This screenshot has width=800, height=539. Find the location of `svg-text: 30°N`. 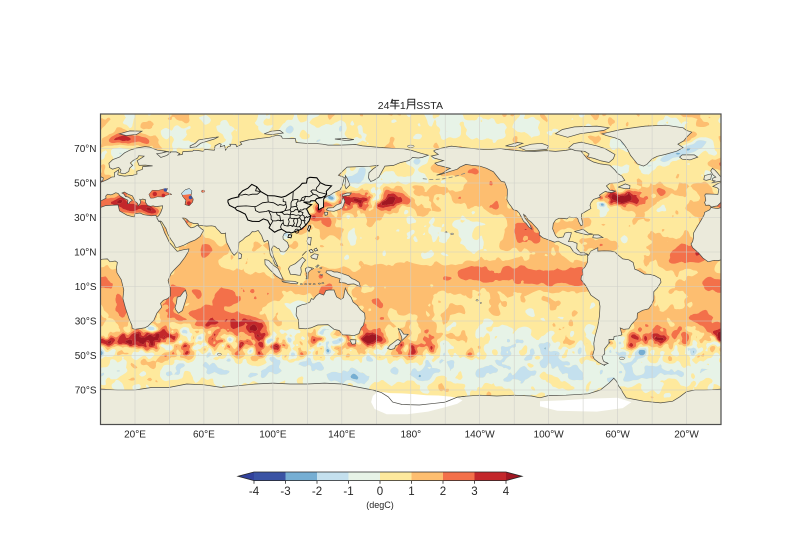

svg-text: 30°N is located at coordinates (85, 218).